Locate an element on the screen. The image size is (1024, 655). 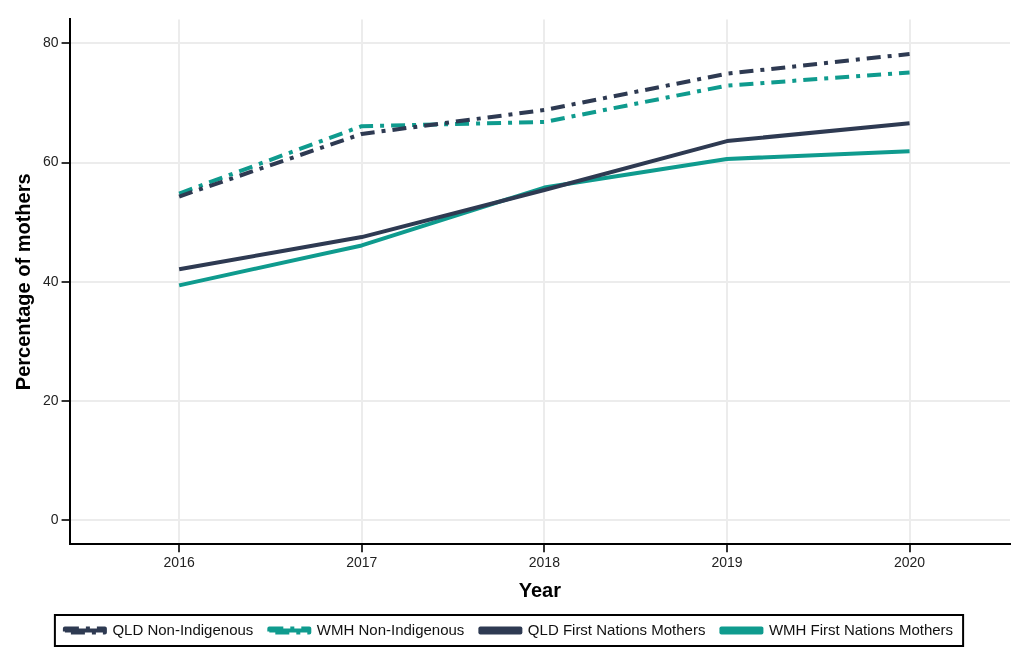
y-tick-label: 40 is located at coordinates (50, 280).